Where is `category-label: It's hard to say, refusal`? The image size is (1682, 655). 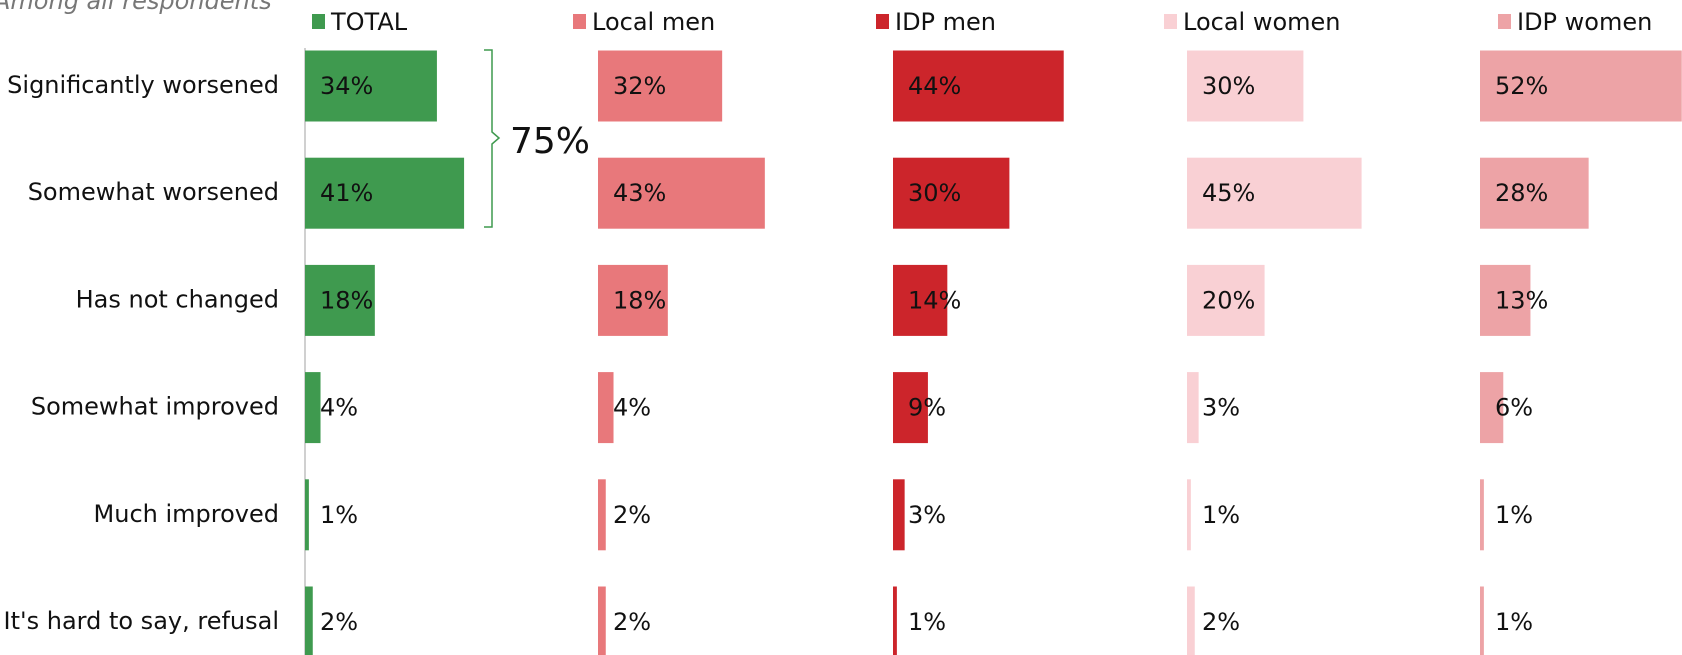 category-label: It's hard to say, refusal is located at coordinates (141, 621).